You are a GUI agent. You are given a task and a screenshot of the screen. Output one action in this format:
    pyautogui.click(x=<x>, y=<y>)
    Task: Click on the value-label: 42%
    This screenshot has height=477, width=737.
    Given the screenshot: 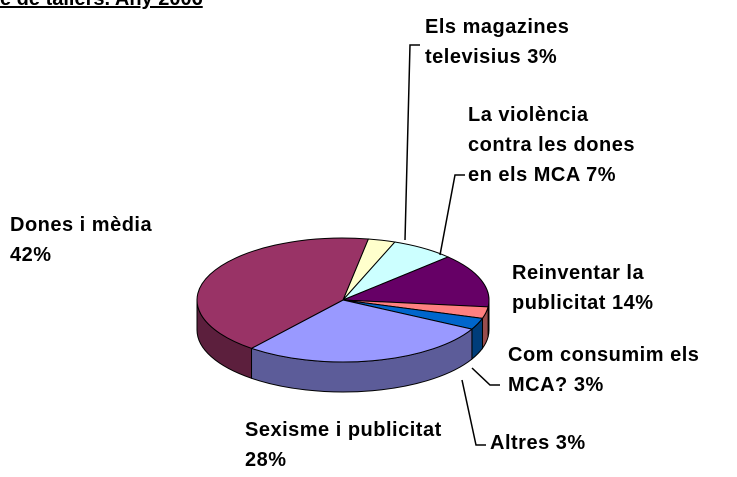 What is the action you would take?
    pyautogui.click(x=31, y=255)
    